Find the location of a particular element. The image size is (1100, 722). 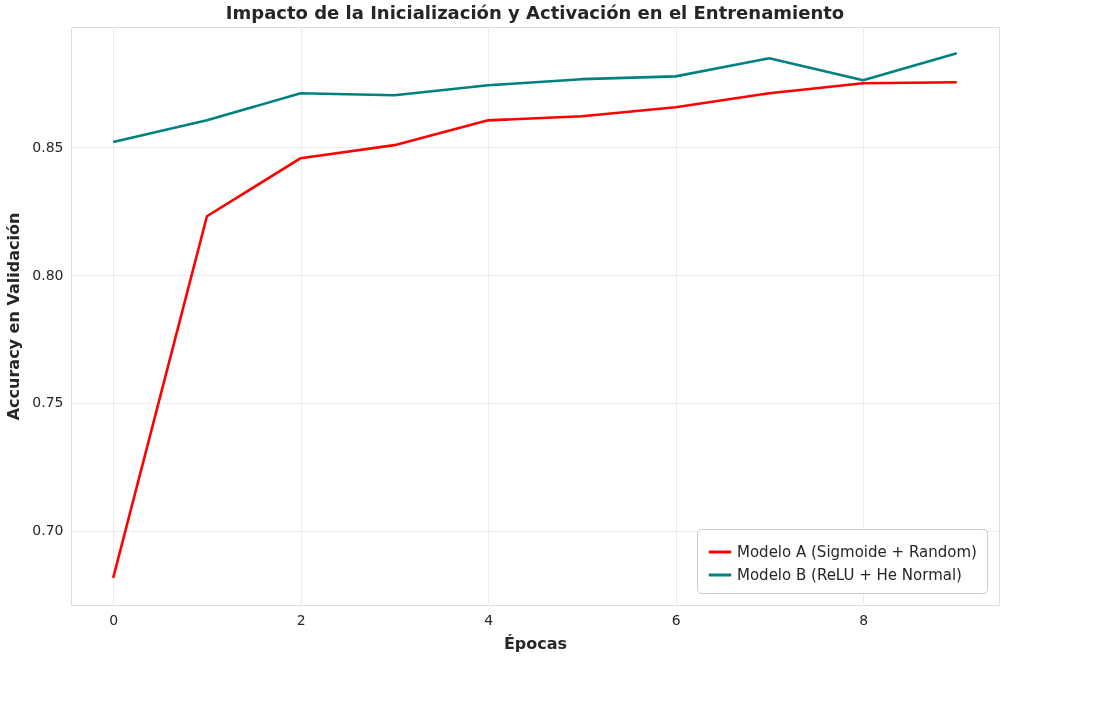

y-tick-label: 0.85 is located at coordinates (48, 146).